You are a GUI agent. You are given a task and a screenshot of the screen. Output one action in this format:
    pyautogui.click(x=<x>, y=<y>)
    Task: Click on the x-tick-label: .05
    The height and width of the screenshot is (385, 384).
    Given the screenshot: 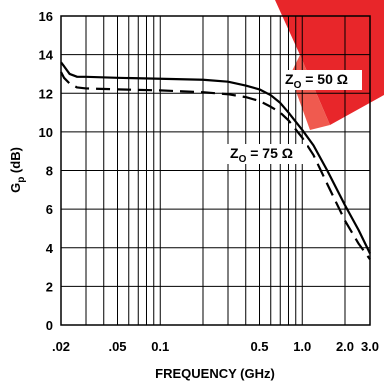 What is the action you would take?
    pyautogui.click(x=117, y=346)
    